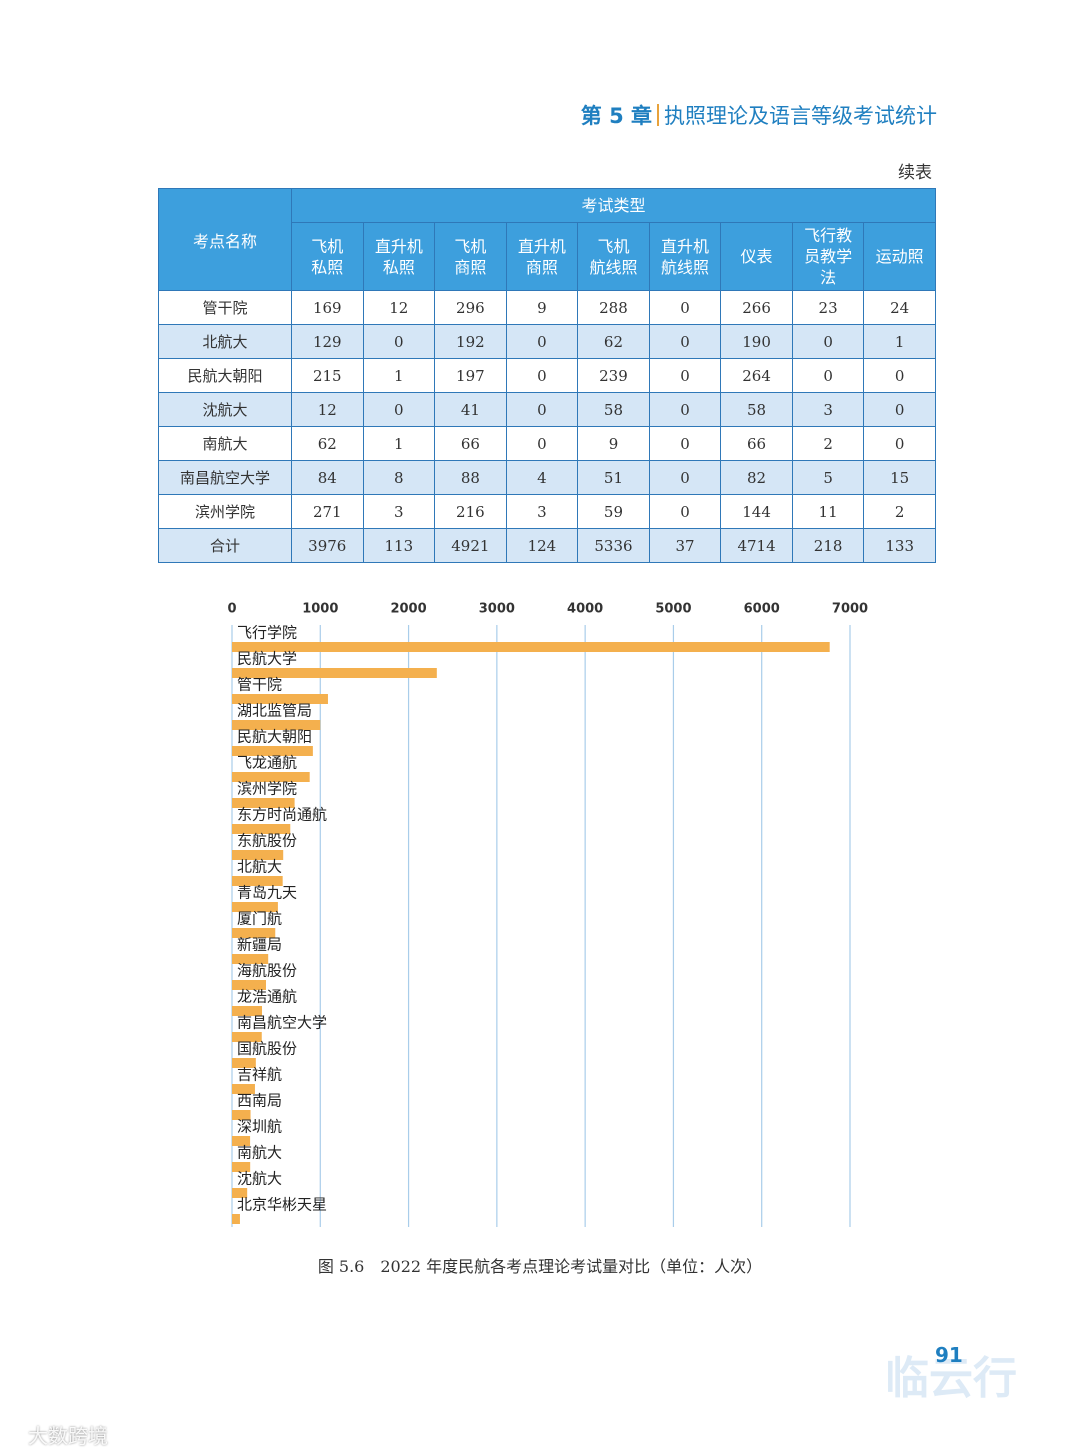  I want to click on chapter-number: 第 5 章, so click(616, 116).